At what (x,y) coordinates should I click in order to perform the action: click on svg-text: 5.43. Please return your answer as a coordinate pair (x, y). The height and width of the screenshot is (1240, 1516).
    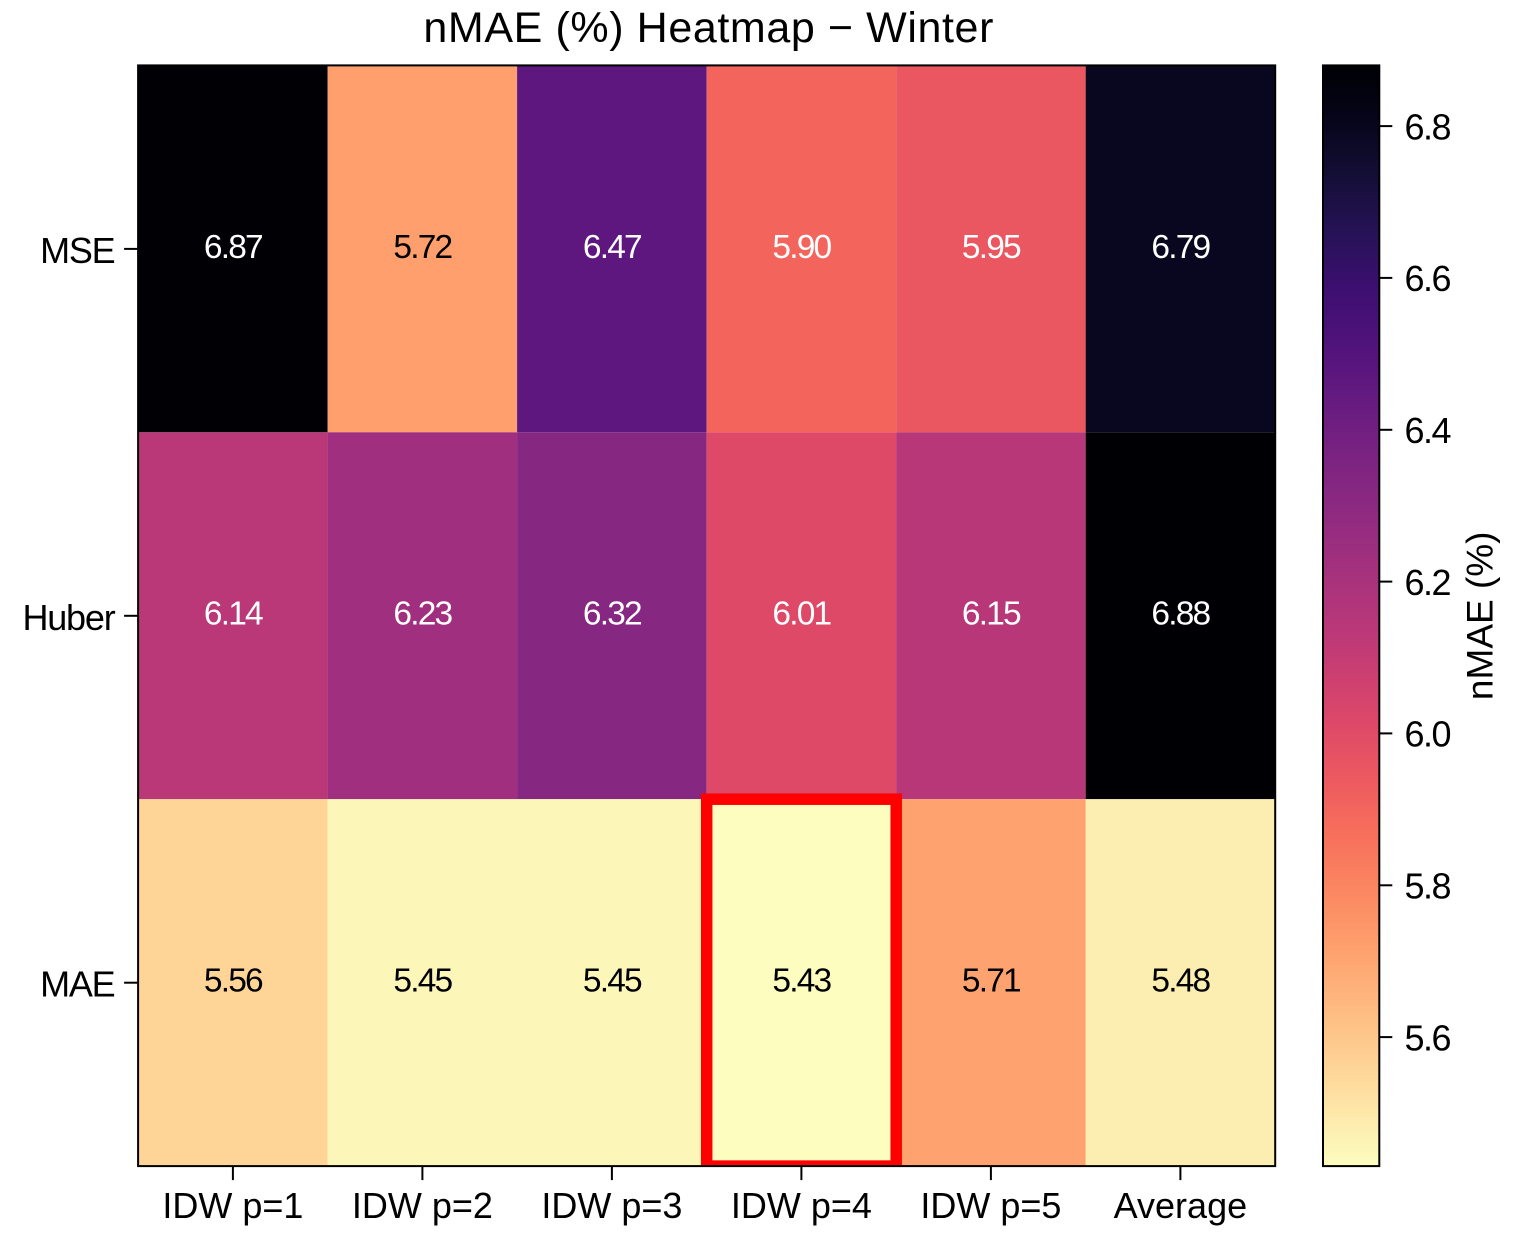
    Looking at the image, I should click on (801, 981).